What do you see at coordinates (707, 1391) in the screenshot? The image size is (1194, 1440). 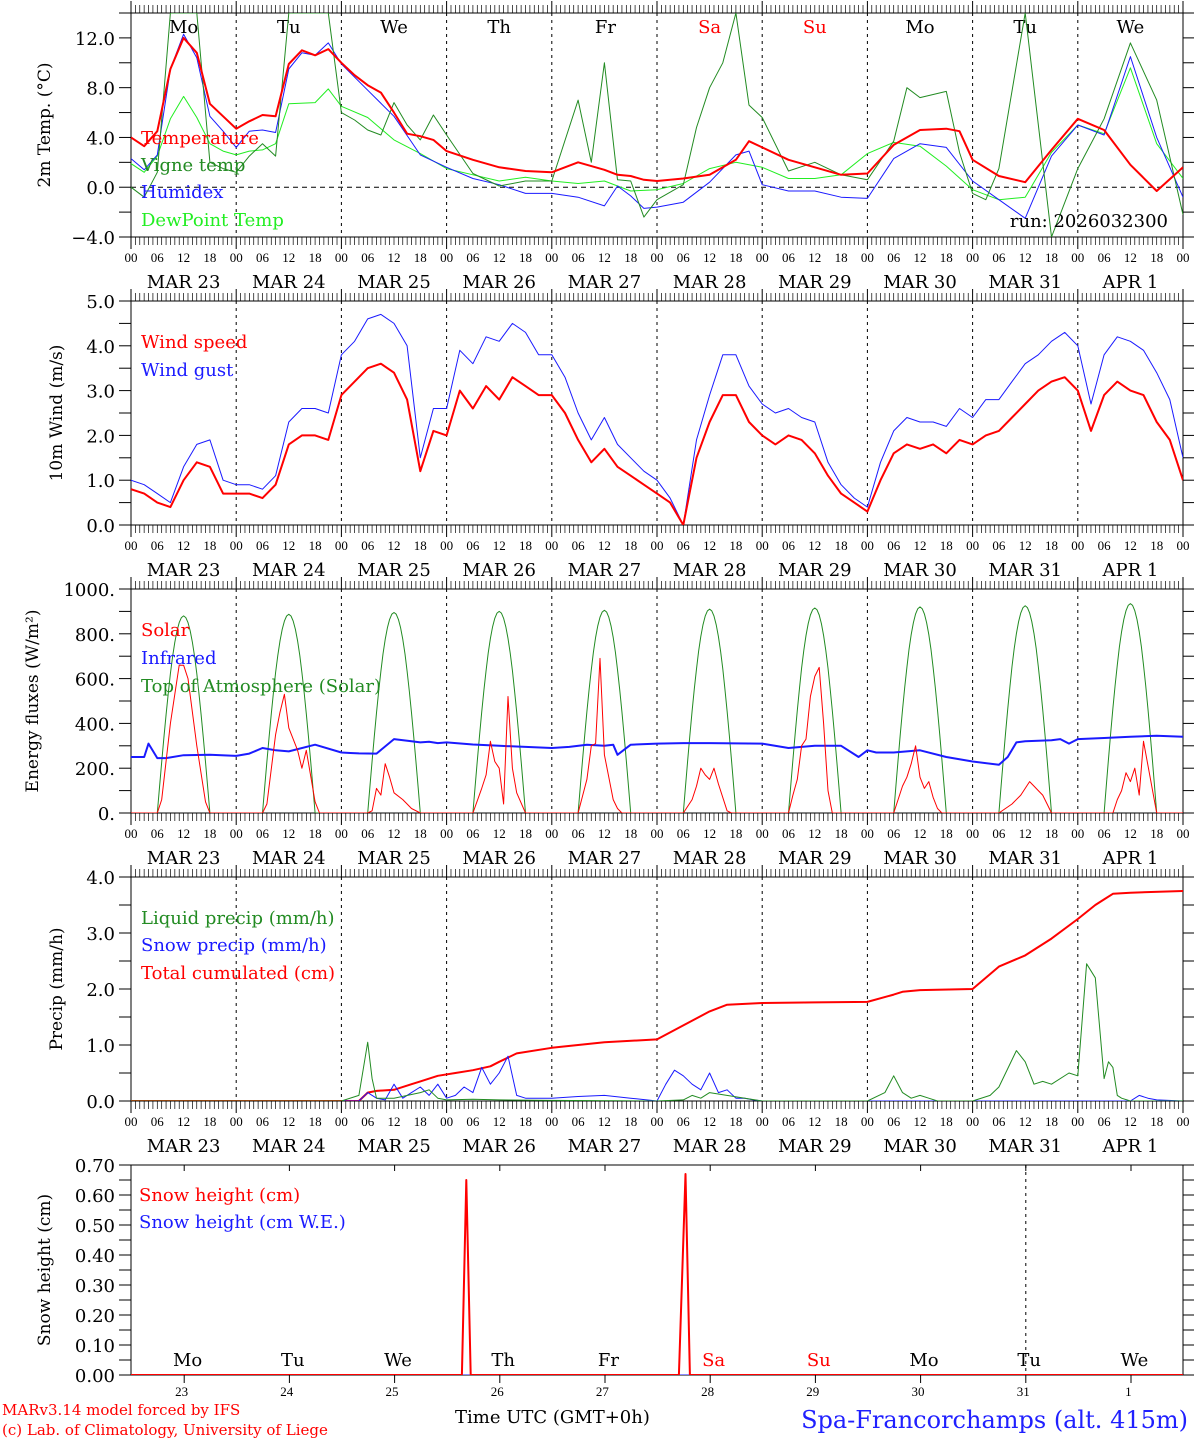 I see `day-number-label: 28` at bounding box center [707, 1391].